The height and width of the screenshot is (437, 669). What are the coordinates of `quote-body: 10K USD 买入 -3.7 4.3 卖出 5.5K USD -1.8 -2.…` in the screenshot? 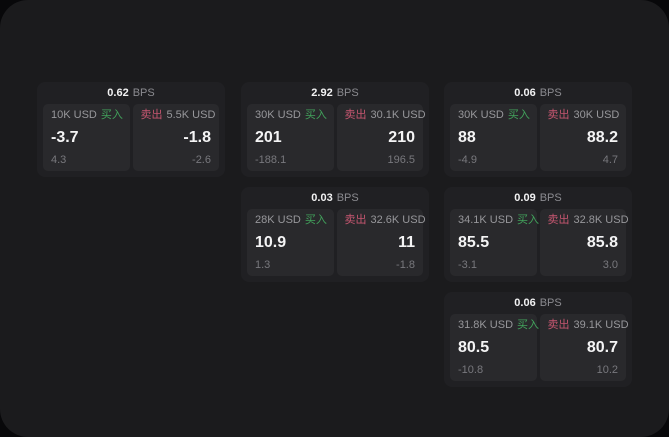 It's located at (131, 137).